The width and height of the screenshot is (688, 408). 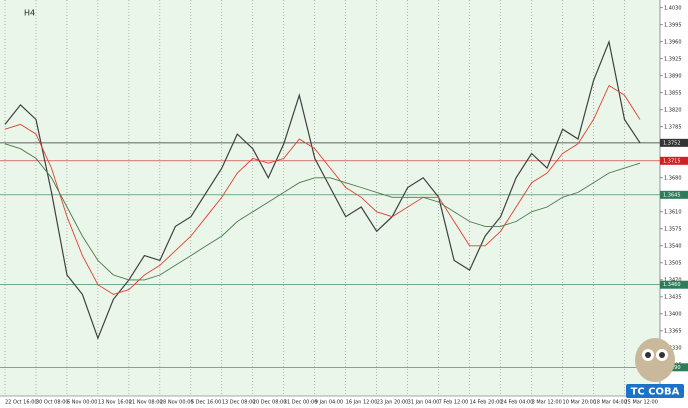 I want to click on y-tick-label: 1.3470, so click(x=673, y=280).